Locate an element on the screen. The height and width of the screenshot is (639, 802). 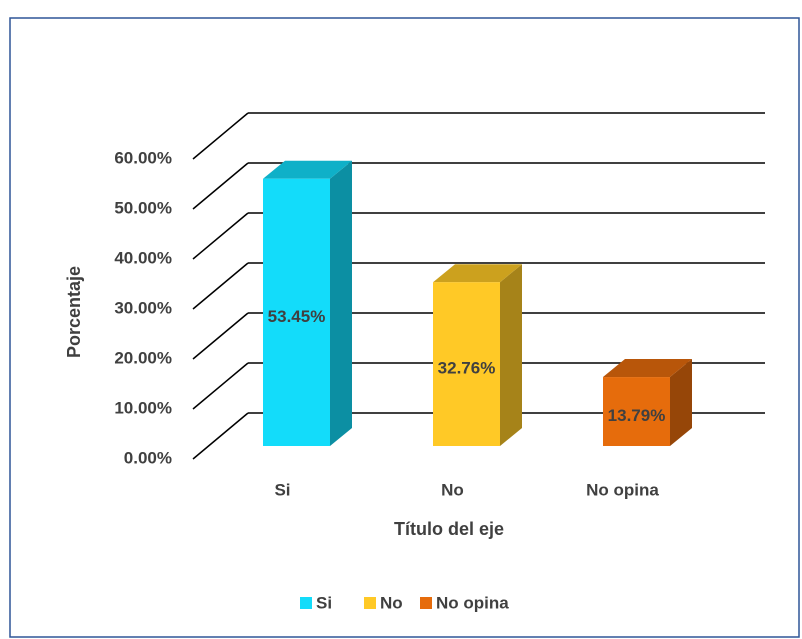
data-label: 53.45% is located at coordinates (297, 316).